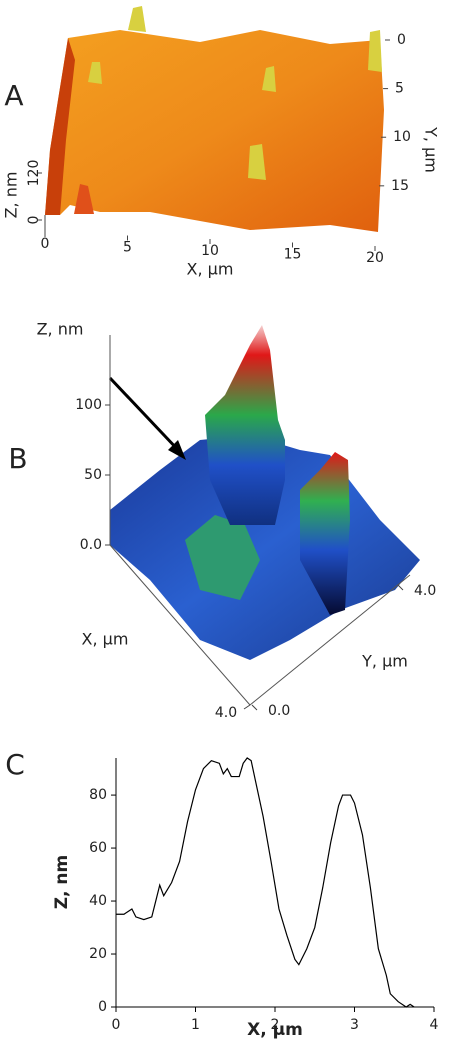  Describe the element at coordinates (88, 405) in the screenshot. I see `z-tick-label: 100` at that location.